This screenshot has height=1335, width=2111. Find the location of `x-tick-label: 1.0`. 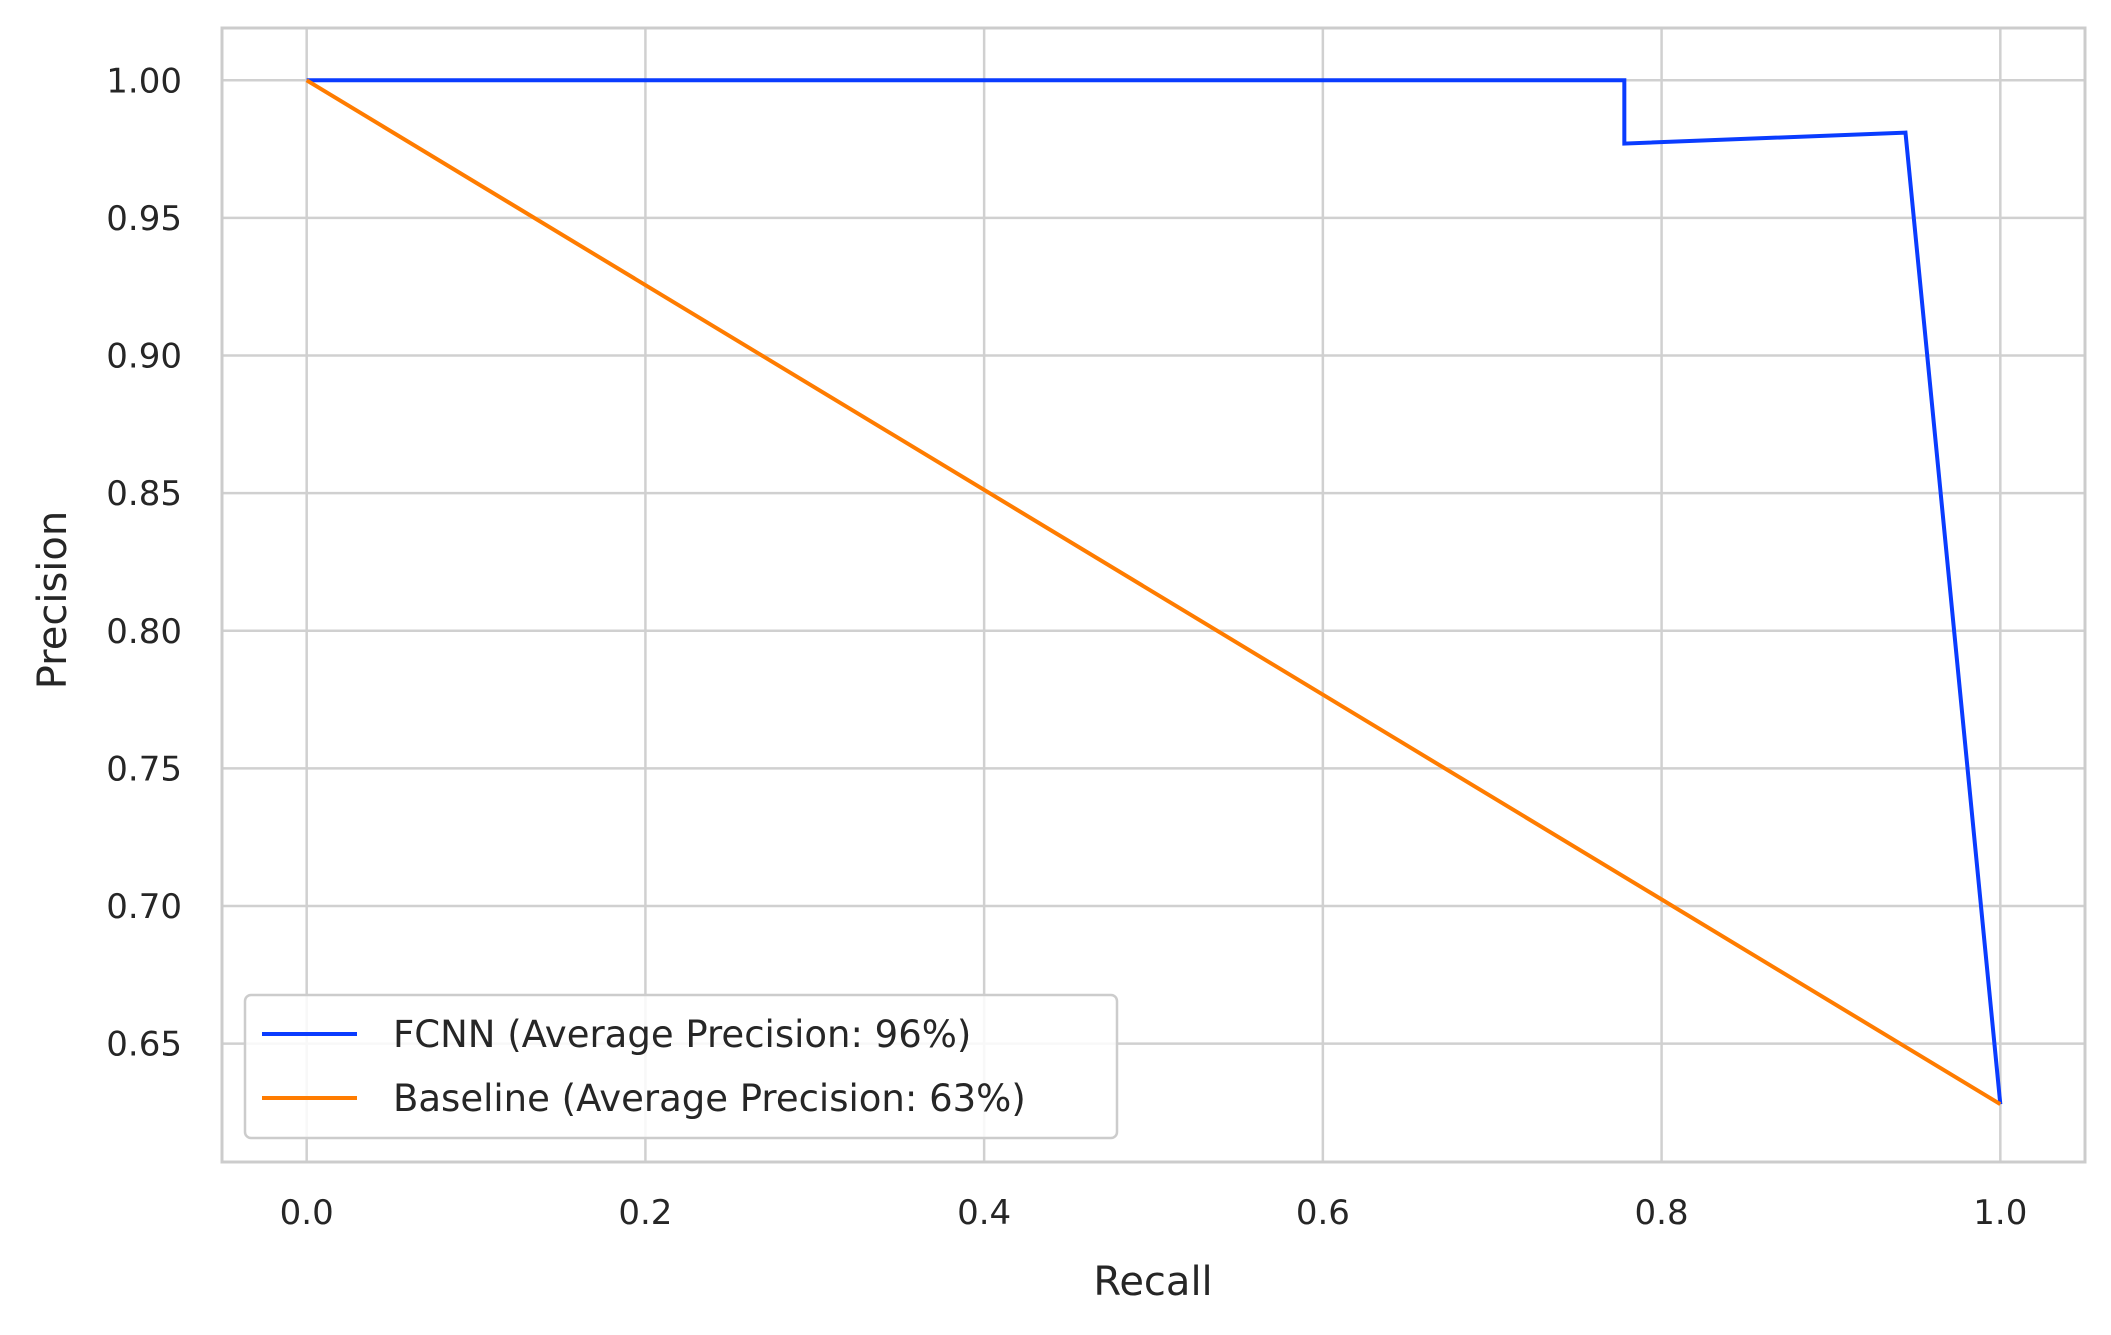

x-tick-label: 1.0 is located at coordinates (2000, 1213).